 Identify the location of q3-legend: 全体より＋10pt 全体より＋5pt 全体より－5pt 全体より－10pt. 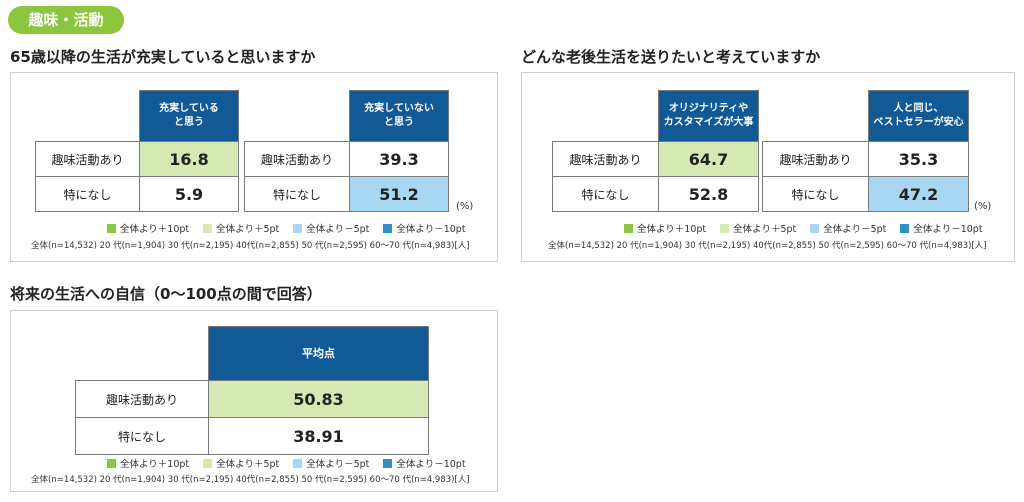
(293, 463).